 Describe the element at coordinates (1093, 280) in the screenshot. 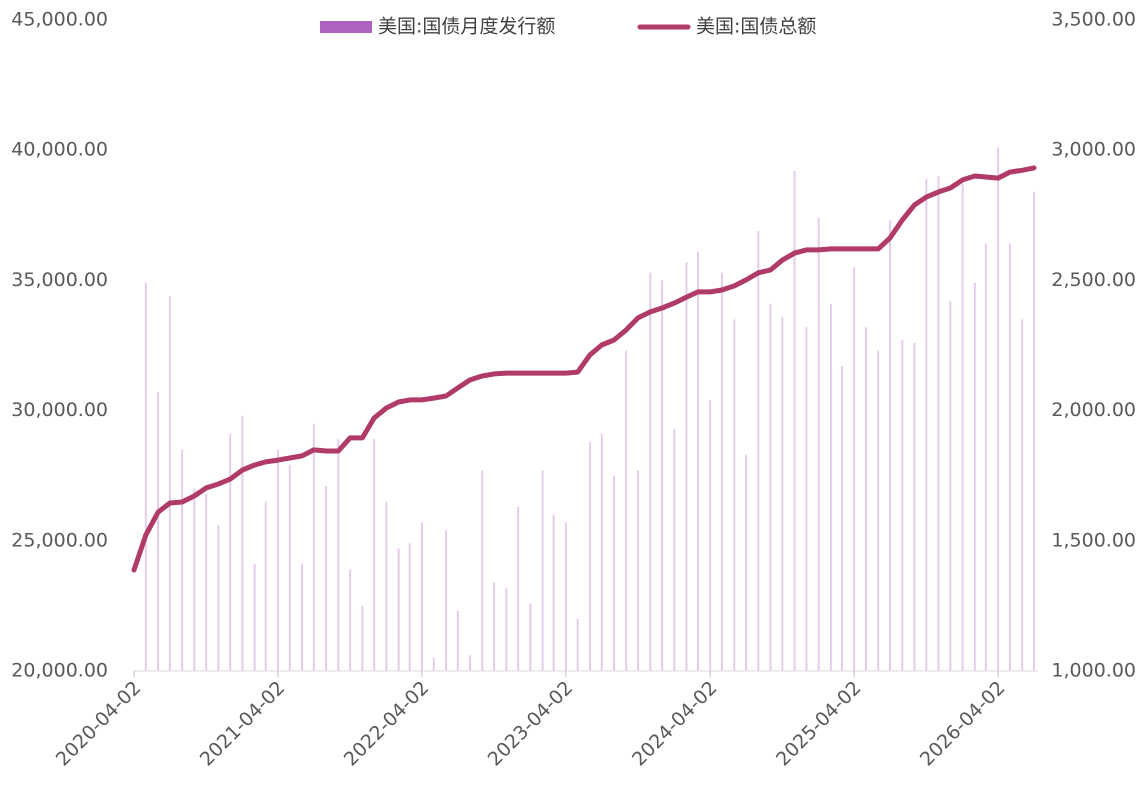

I see `y2-tick-label: 2,500.00` at that location.